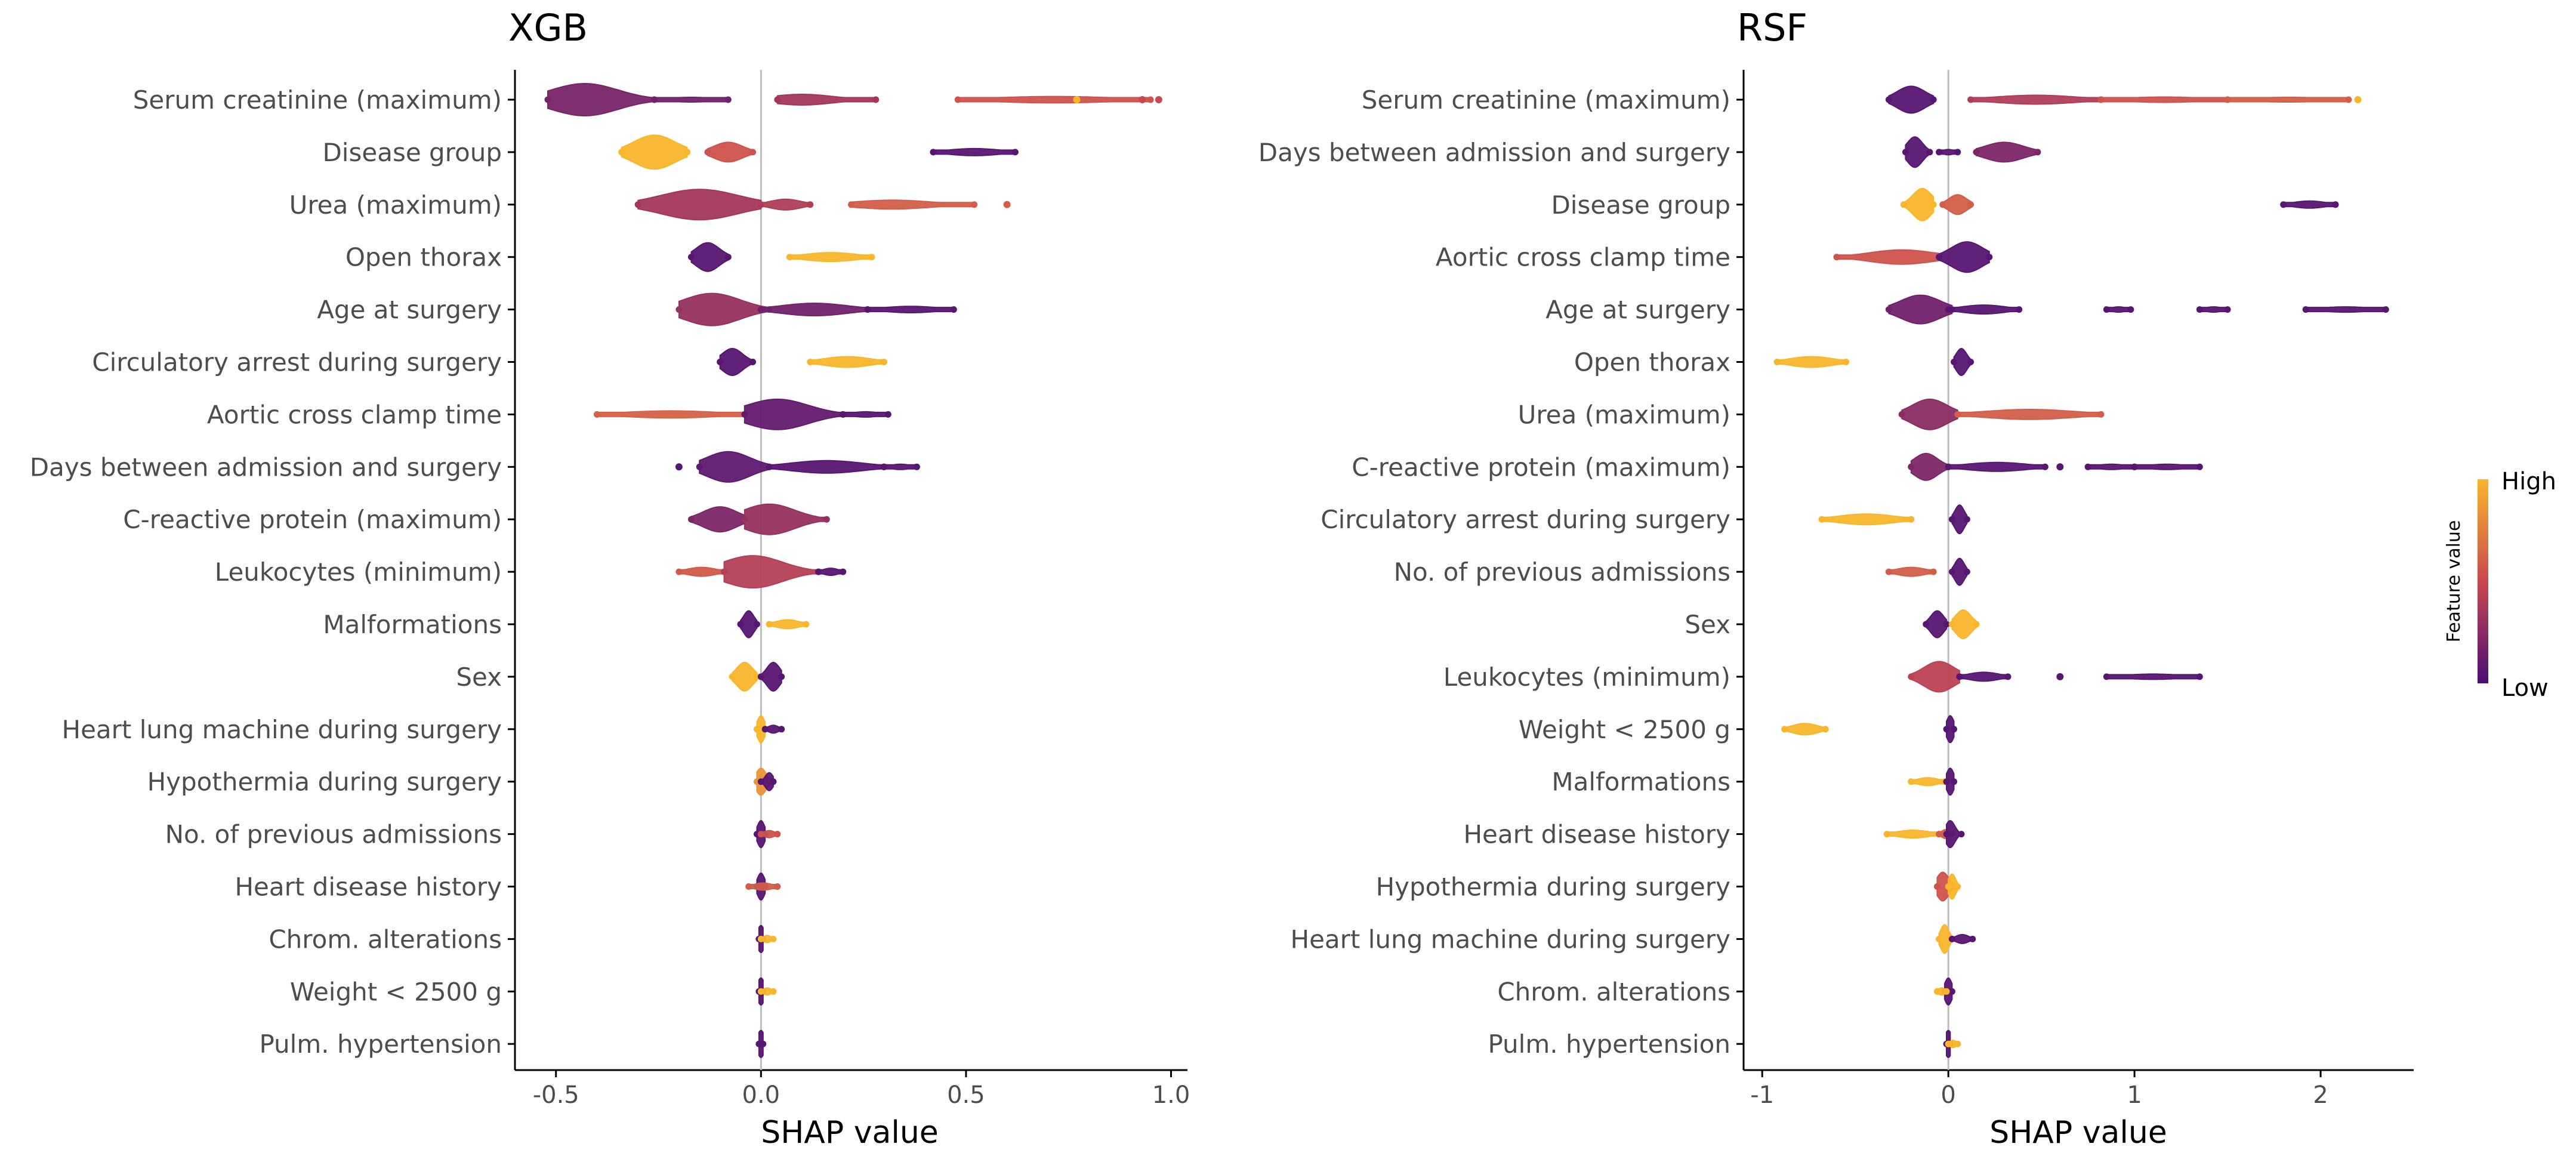 This screenshot has width=2576, height=1159. What do you see at coordinates (798, 467) in the screenshot?
I see `beeswarm-row-days-between-admission-and-surgery` at bounding box center [798, 467].